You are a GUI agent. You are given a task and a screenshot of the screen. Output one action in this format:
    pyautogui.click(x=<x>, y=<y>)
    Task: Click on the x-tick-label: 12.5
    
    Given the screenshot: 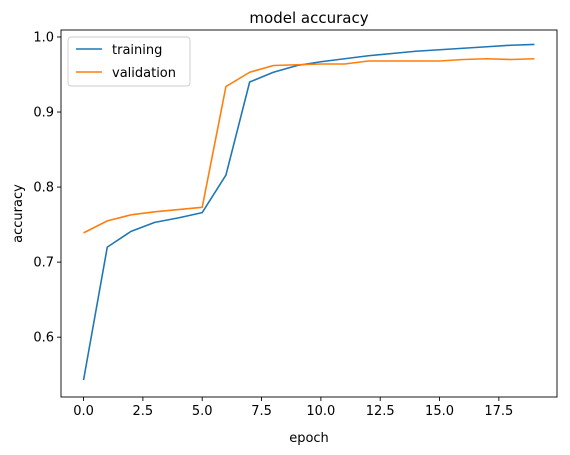 What is the action you would take?
    pyautogui.click(x=380, y=411)
    